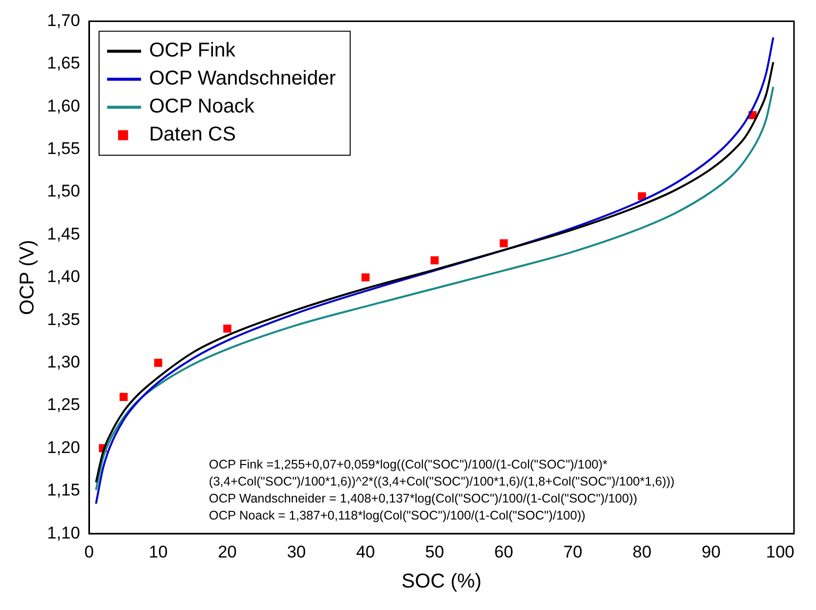 Image resolution: width=816 pixels, height=610 pixels. Describe the element at coordinates (242, 79) in the screenshot. I see `legend-label: OCP Wandschneider` at that location.